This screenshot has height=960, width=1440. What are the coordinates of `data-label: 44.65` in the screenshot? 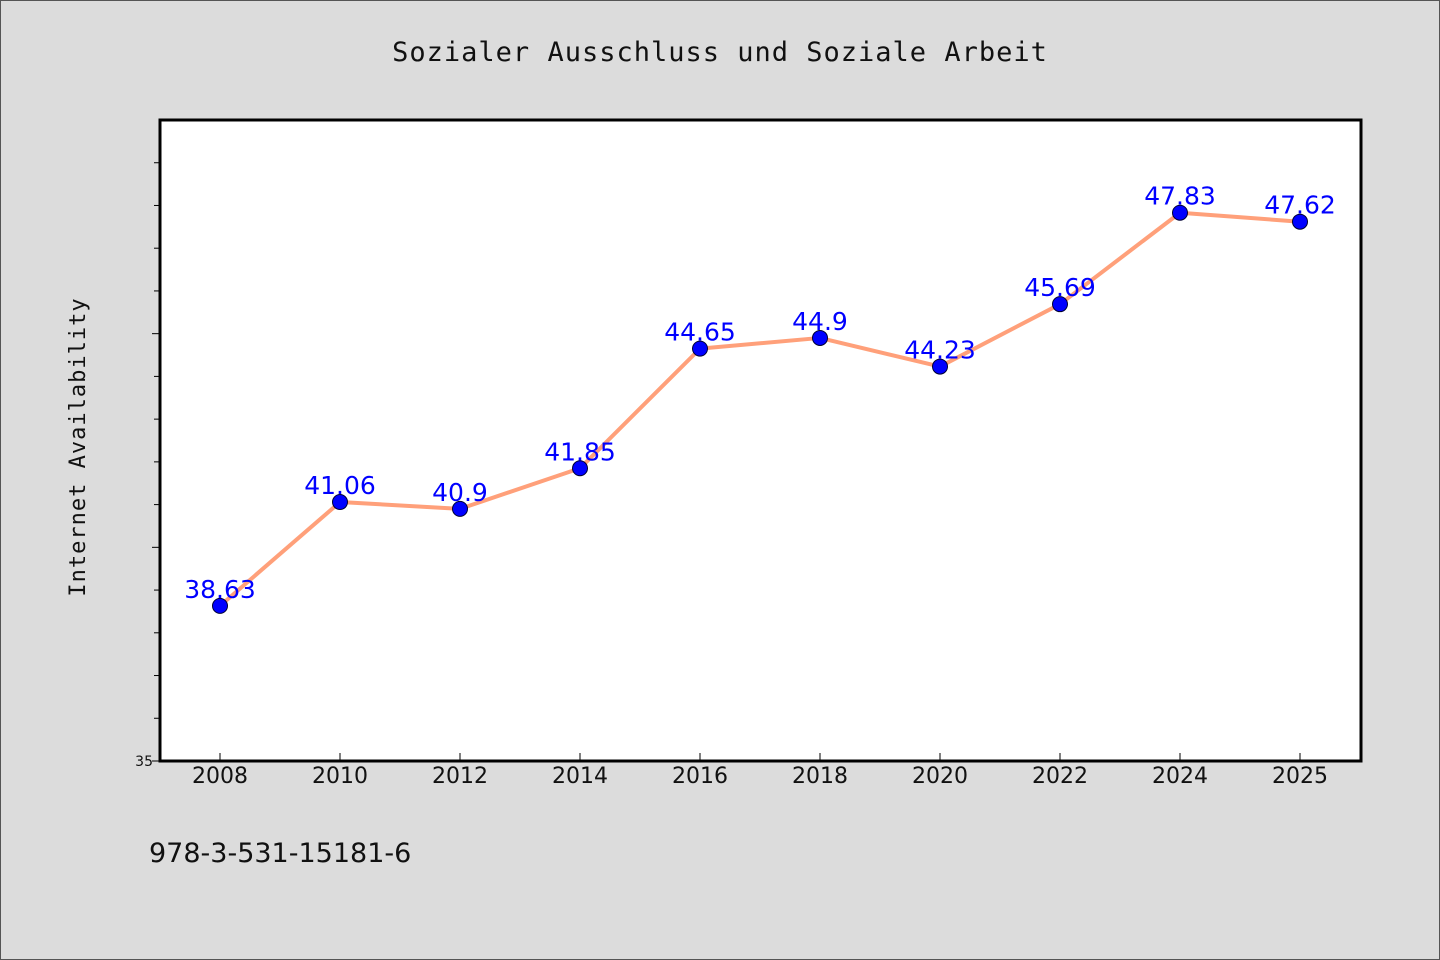 It's located at (700, 332).